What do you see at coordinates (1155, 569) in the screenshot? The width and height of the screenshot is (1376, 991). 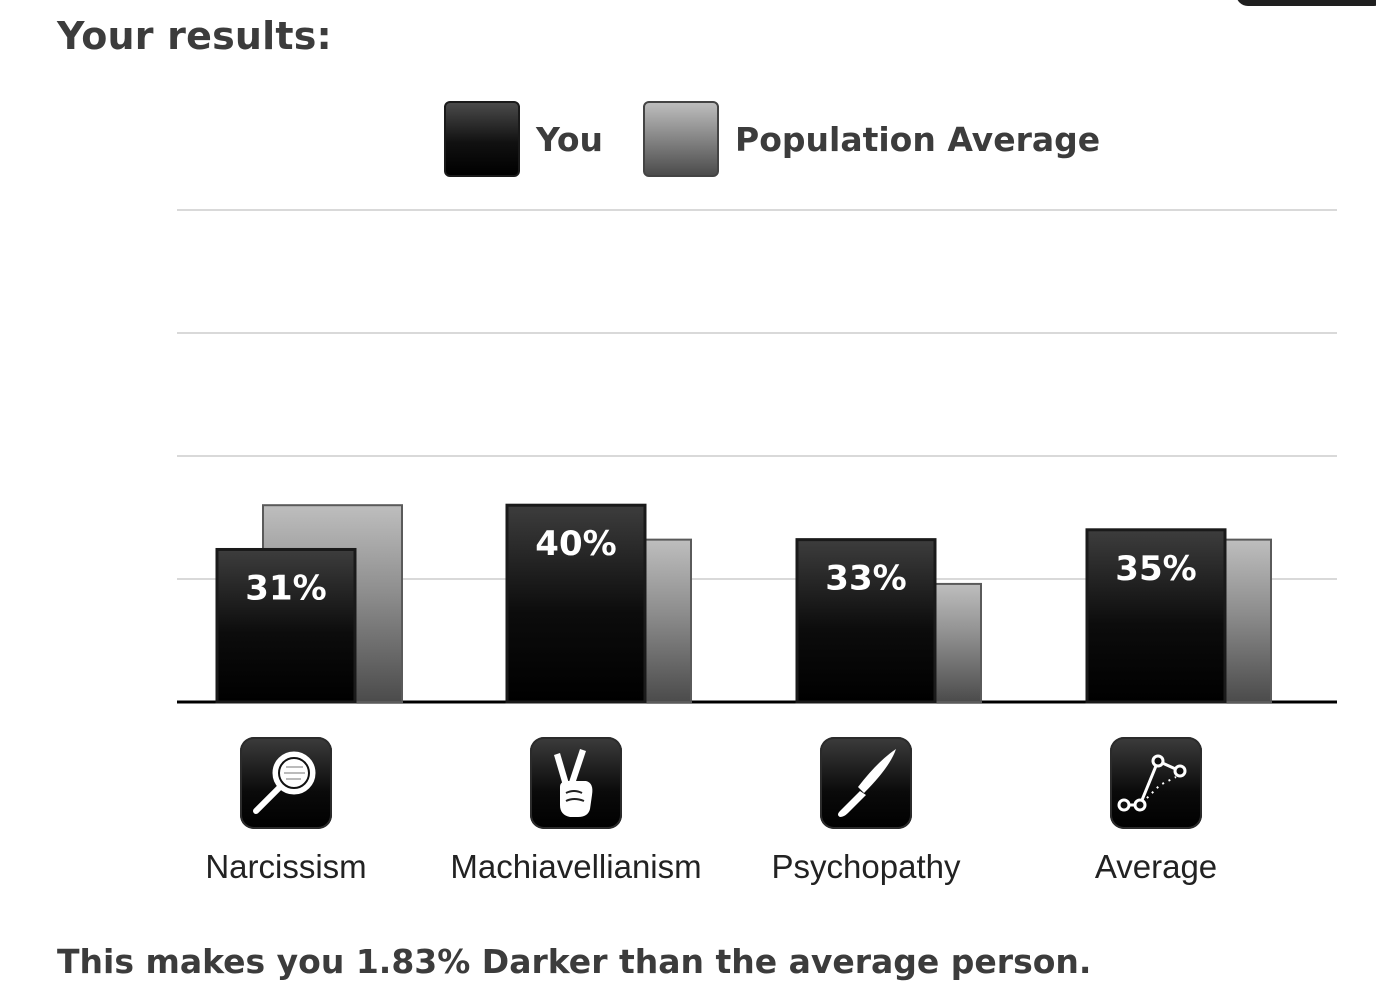 I see `data-label-you: 35%` at bounding box center [1155, 569].